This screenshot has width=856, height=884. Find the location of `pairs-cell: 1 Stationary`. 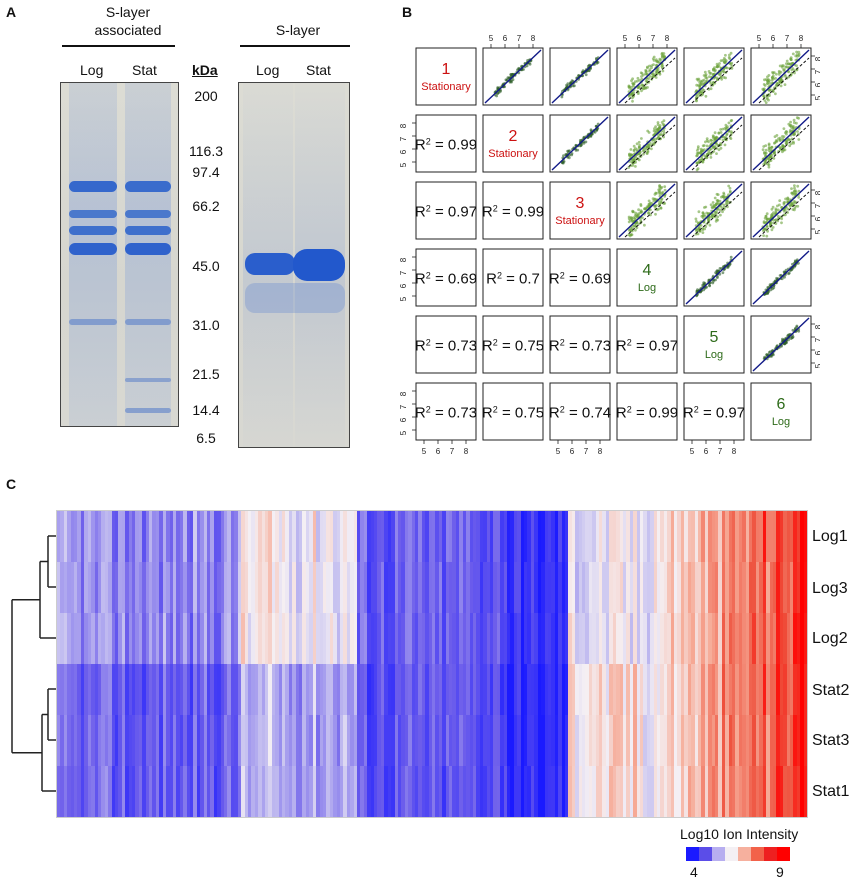

pairs-cell: 1 Stationary is located at coordinates (446, 76).